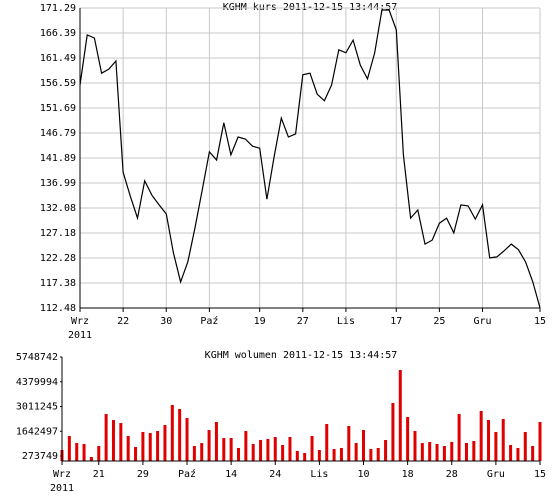 The width and height of the screenshot is (557, 496). What do you see at coordinates (40, 456) in the screenshot?
I see `y-tick-label: 273749` at bounding box center [40, 456].